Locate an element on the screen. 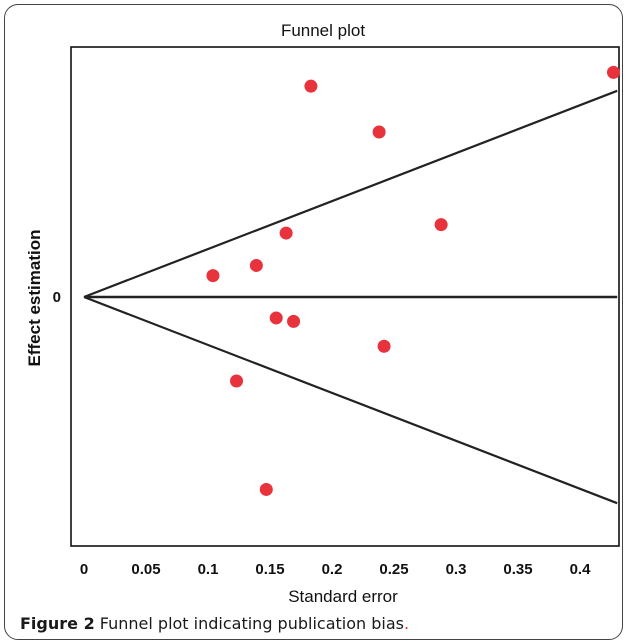 The height and width of the screenshot is (644, 627). x-tick-label: 0 is located at coordinates (84, 569).